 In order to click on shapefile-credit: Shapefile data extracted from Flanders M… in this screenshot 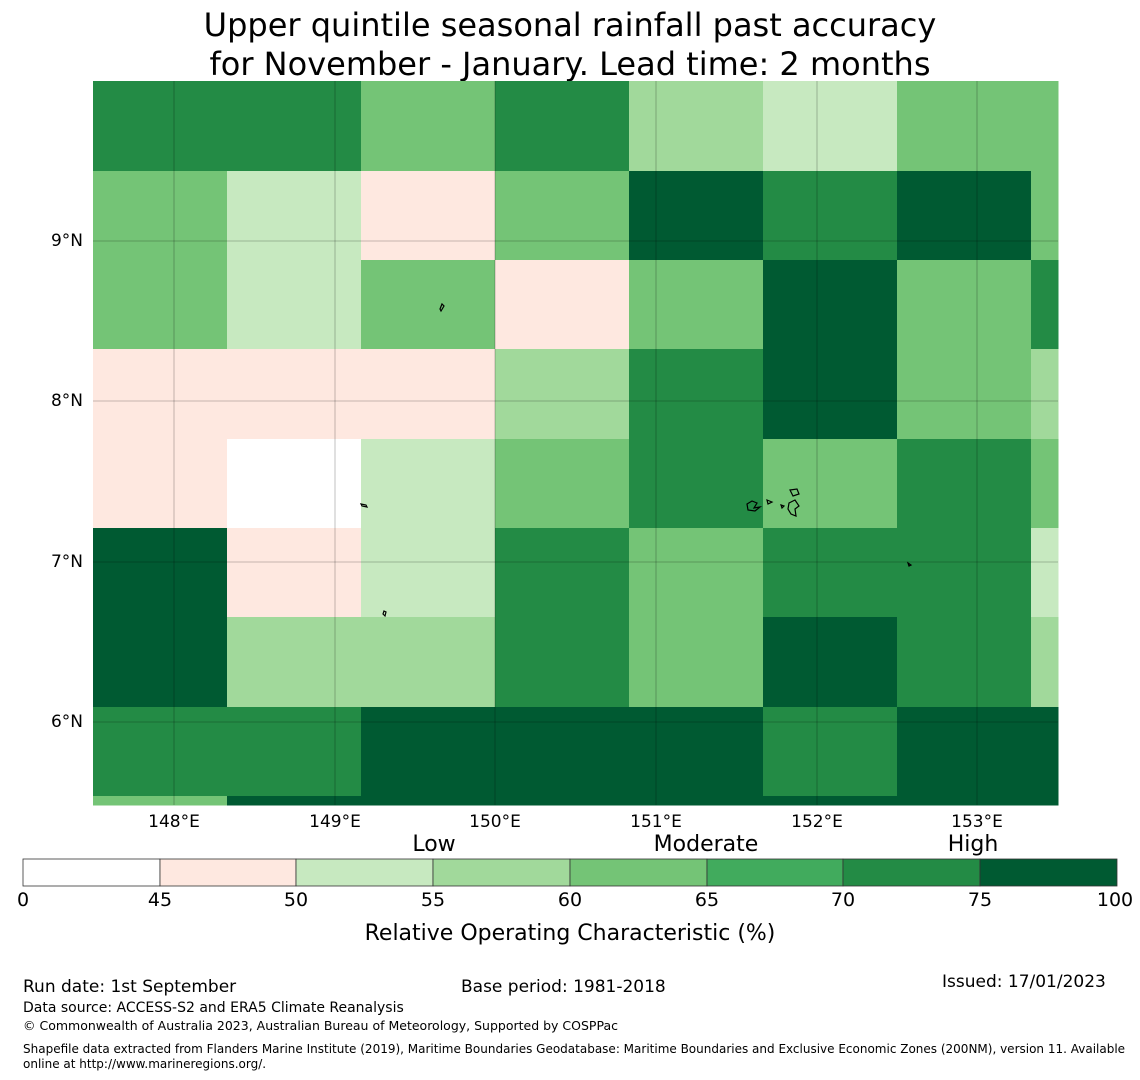, I will do `click(574, 1056)`.